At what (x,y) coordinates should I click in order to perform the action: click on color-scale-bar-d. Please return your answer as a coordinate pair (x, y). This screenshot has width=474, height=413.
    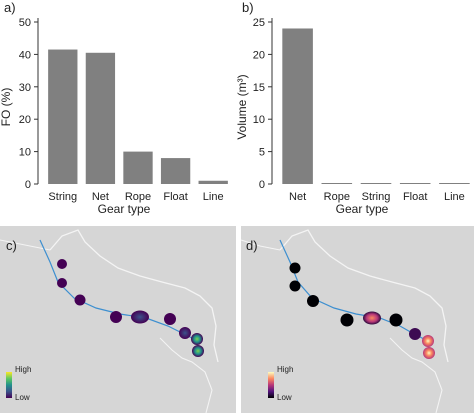
    Looking at the image, I should click on (271, 385).